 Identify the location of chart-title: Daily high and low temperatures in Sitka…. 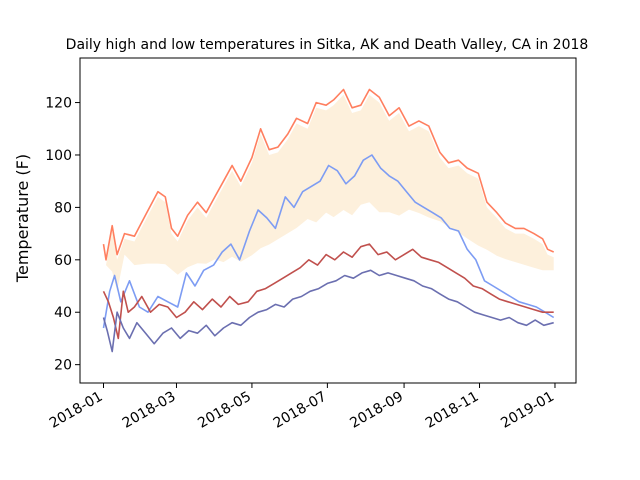
(327, 45).